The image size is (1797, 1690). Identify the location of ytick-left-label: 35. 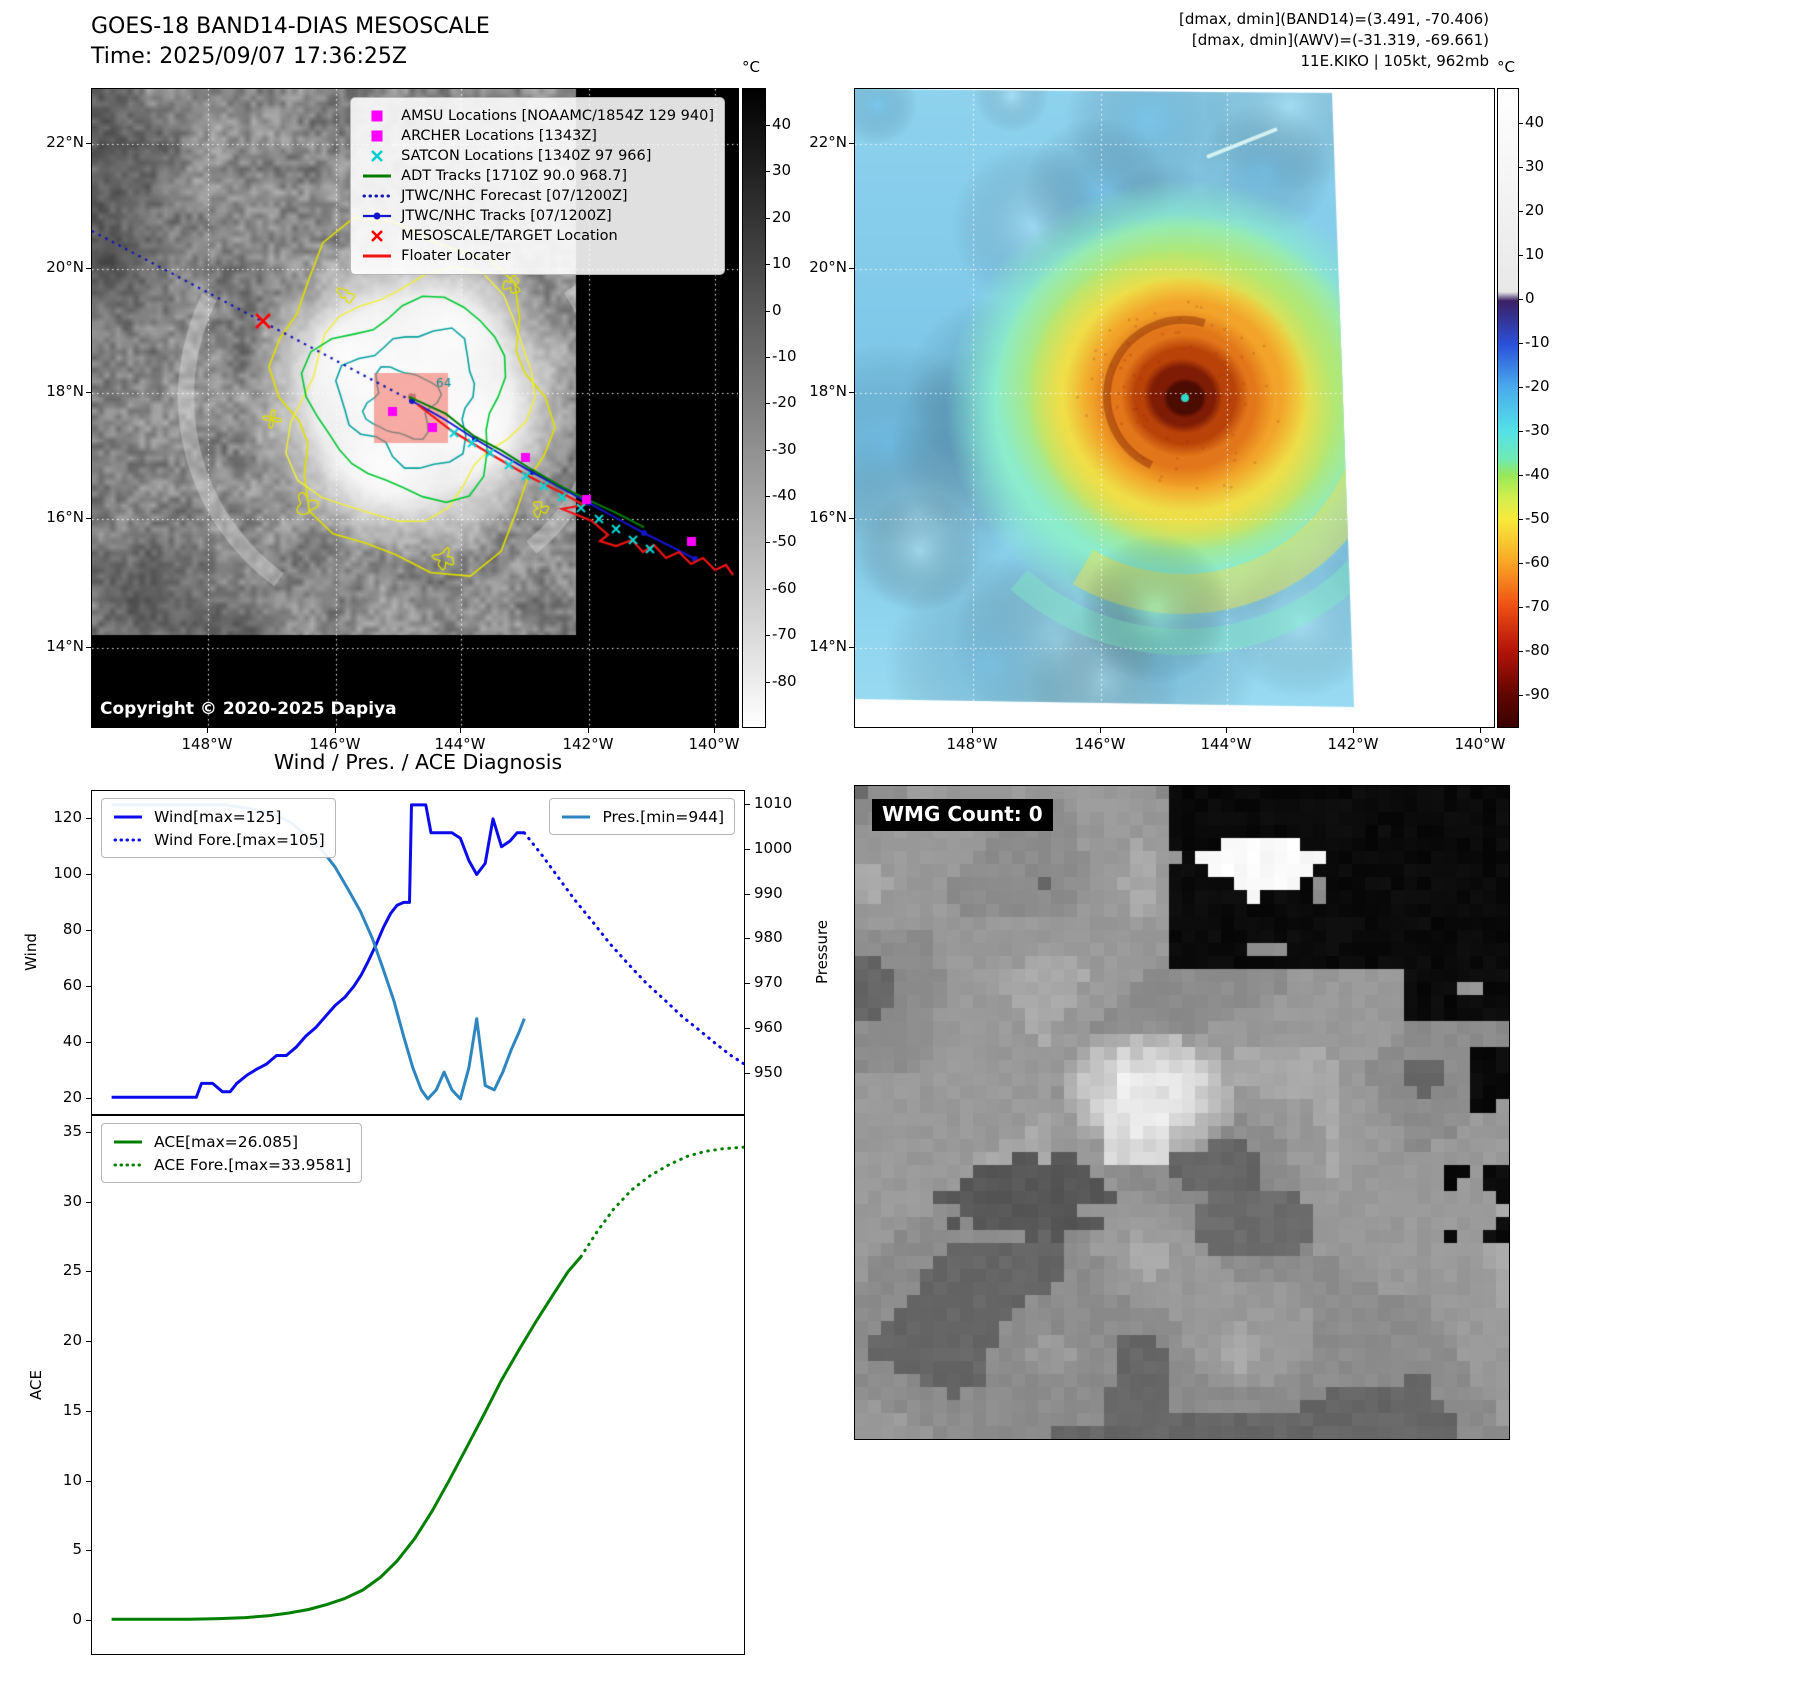
(72, 1130).